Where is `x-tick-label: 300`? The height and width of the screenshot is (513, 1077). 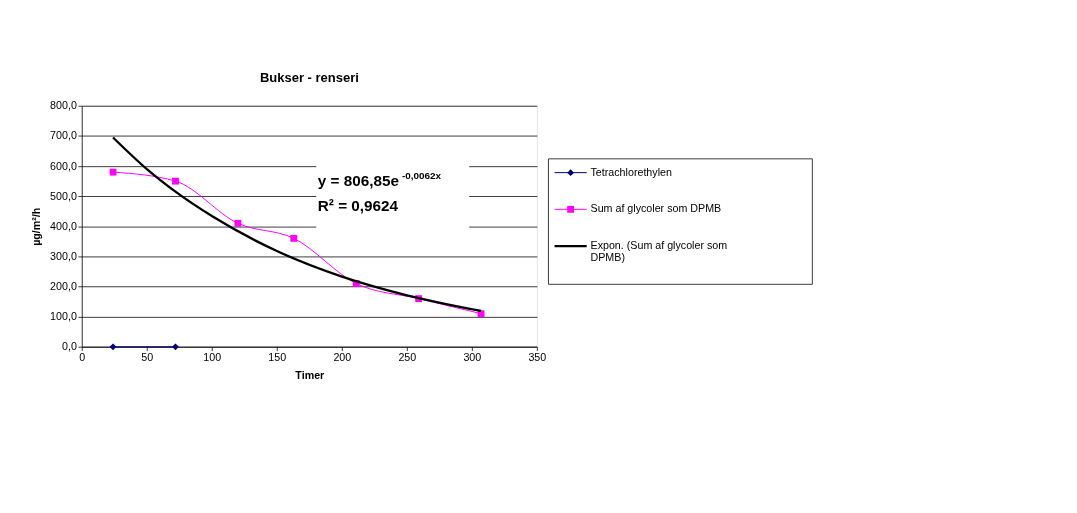 x-tick-label: 300 is located at coordinates (472, 356).